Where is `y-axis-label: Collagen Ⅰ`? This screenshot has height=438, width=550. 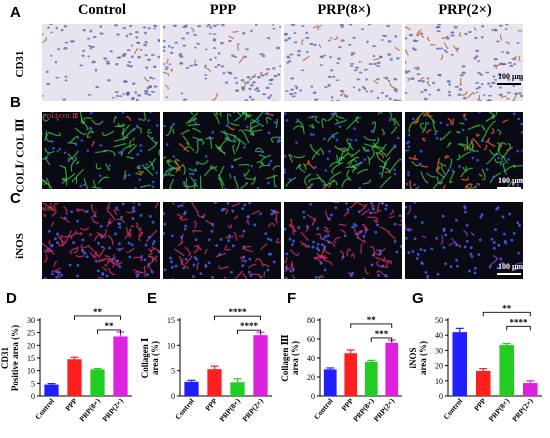 y-axis-label: Collagen Ⅰ is located at coordinates (145, 358).